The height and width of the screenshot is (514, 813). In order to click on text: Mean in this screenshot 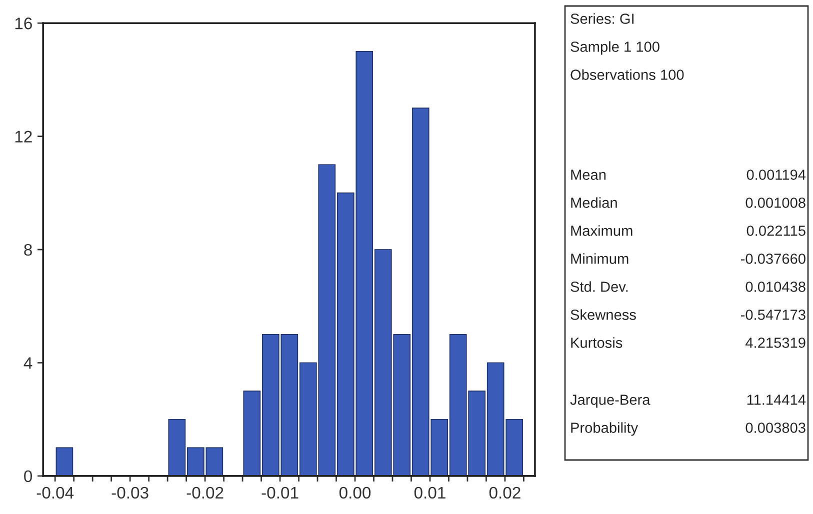, I will do `click(588, 175)`.